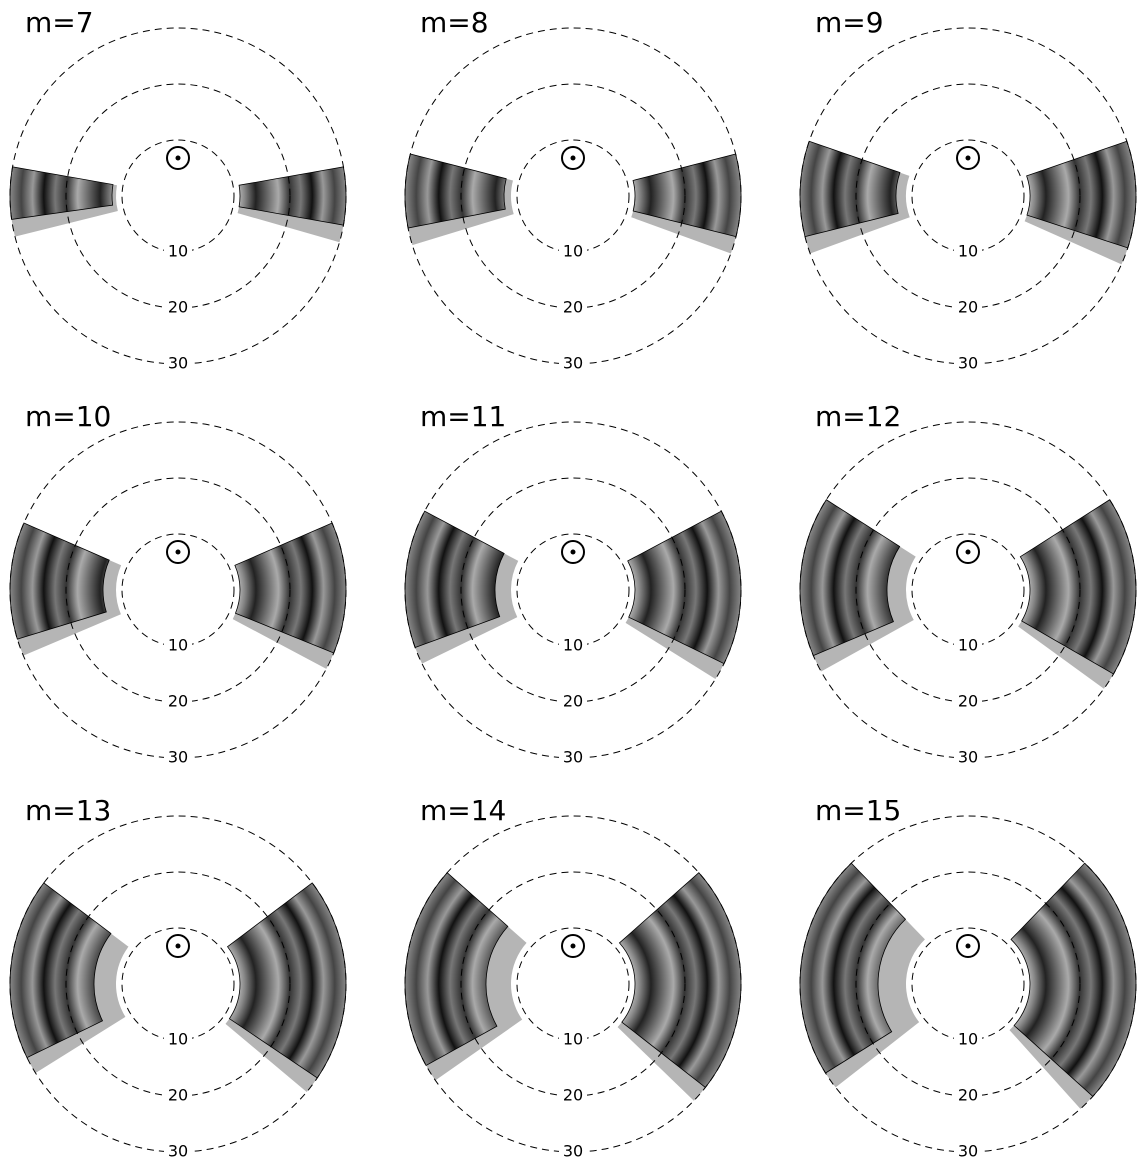  I want to click on polar-panel: 10 20 30 m=12, so click(968, 583).